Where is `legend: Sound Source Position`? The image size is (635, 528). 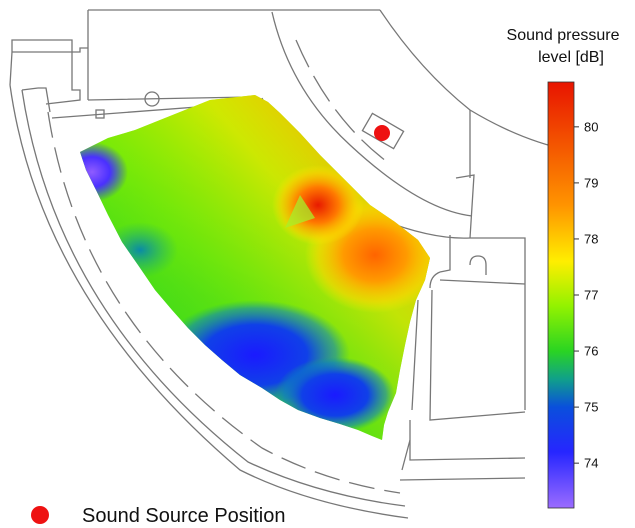
legend: Sound Source Position is located at coordinates (158, 516).